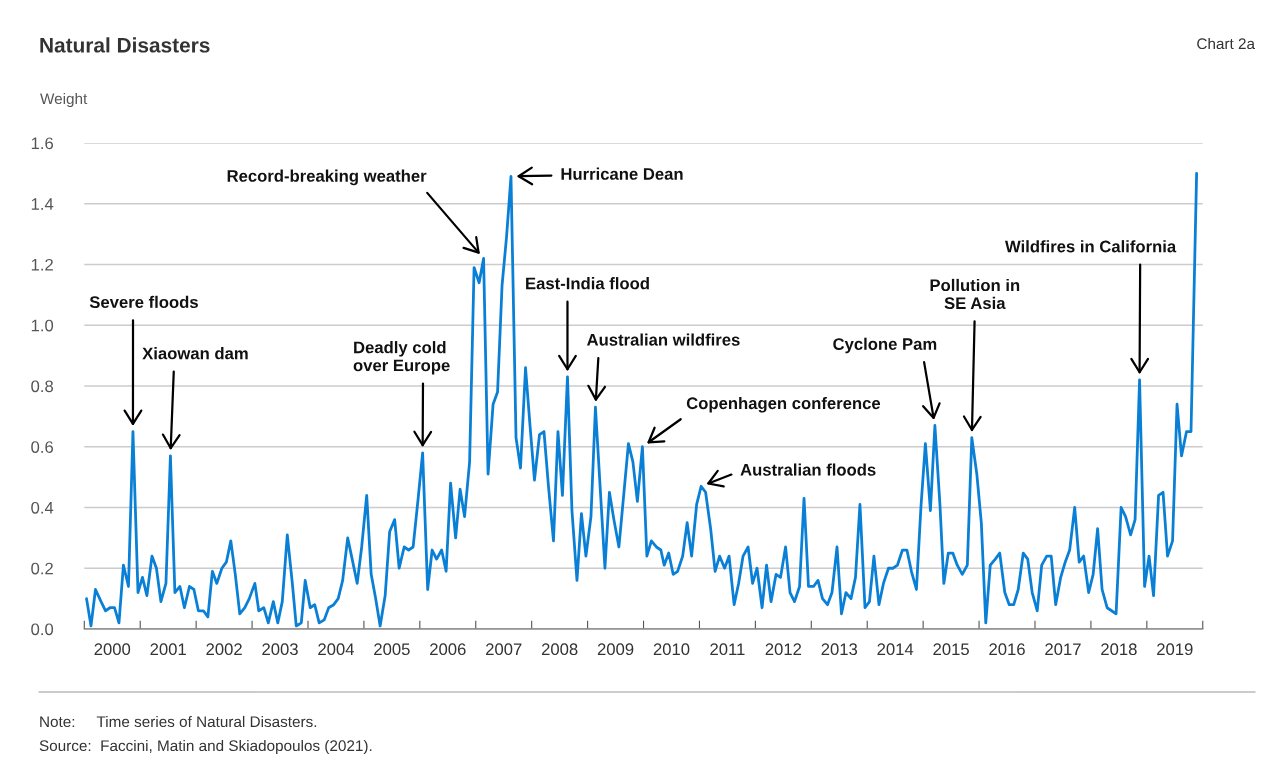 Image resolution: width=1285 pixels, height=780 pixels. What do you see at coordinates (178, 721) in the screenshot?
I see `text: Note: Time series of Natural Disasters.` at bounding box center [178, 721].